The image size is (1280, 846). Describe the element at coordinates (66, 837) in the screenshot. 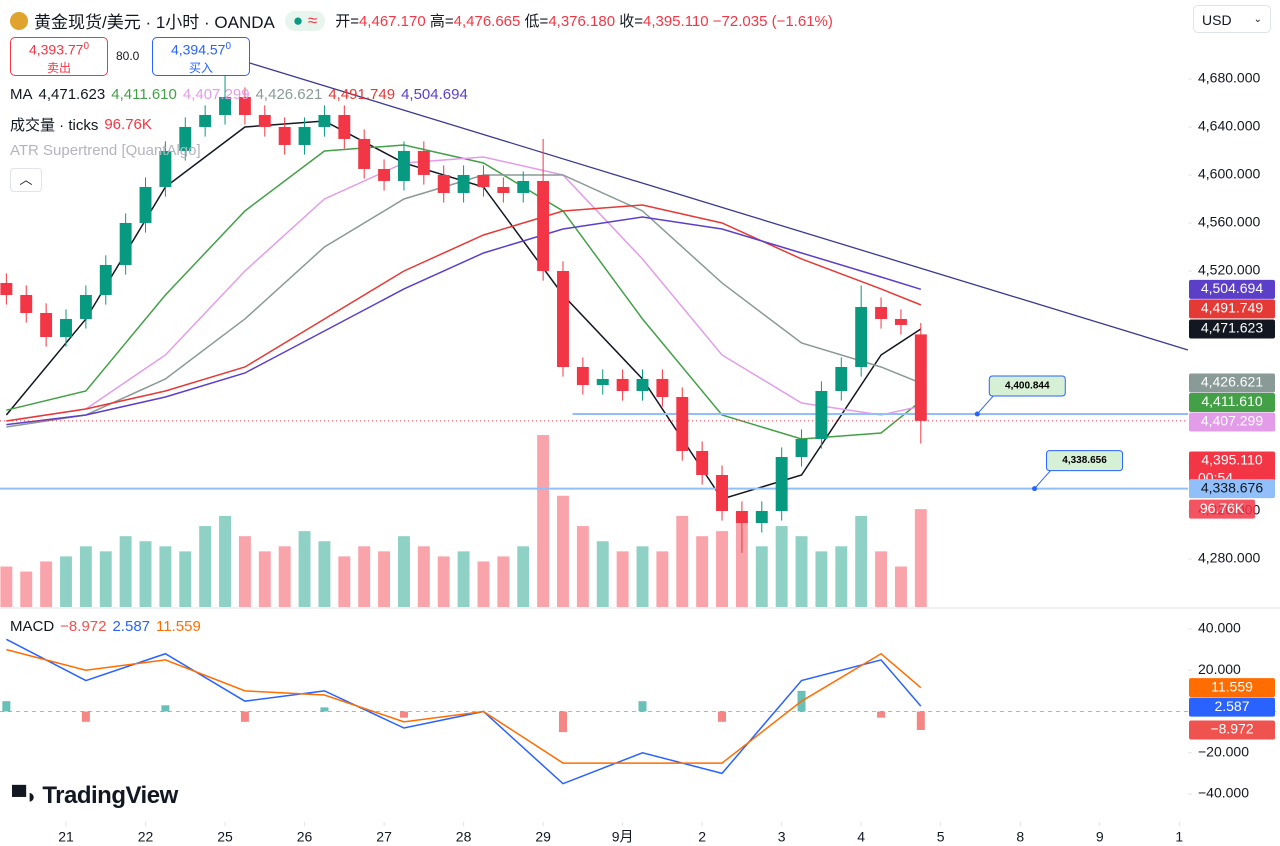

I see `x-tick-label: 21` at that location.